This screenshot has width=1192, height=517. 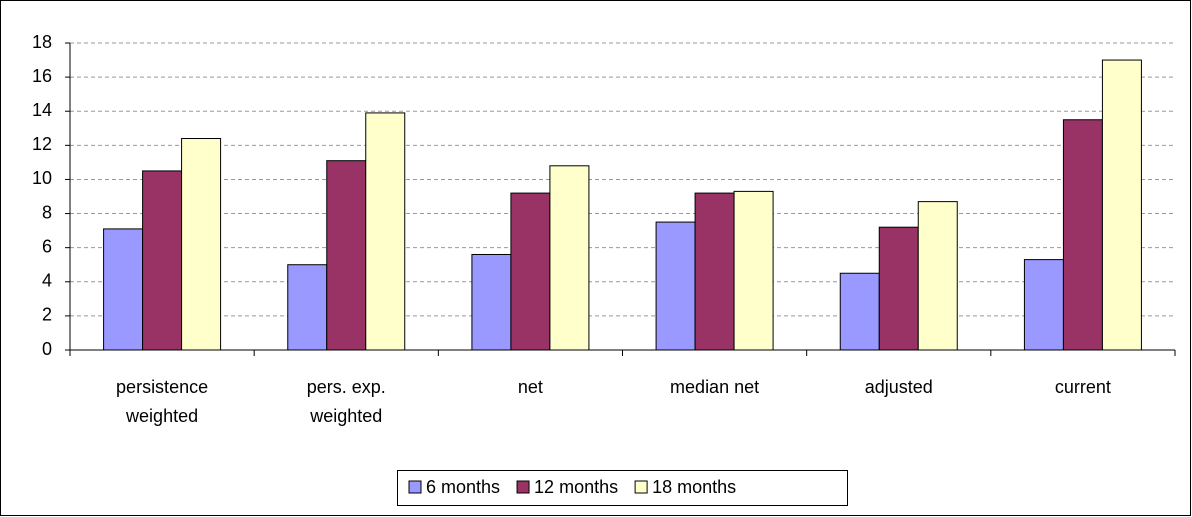 I want to click on y-tick-label: 8, so click(x=47, y=212).